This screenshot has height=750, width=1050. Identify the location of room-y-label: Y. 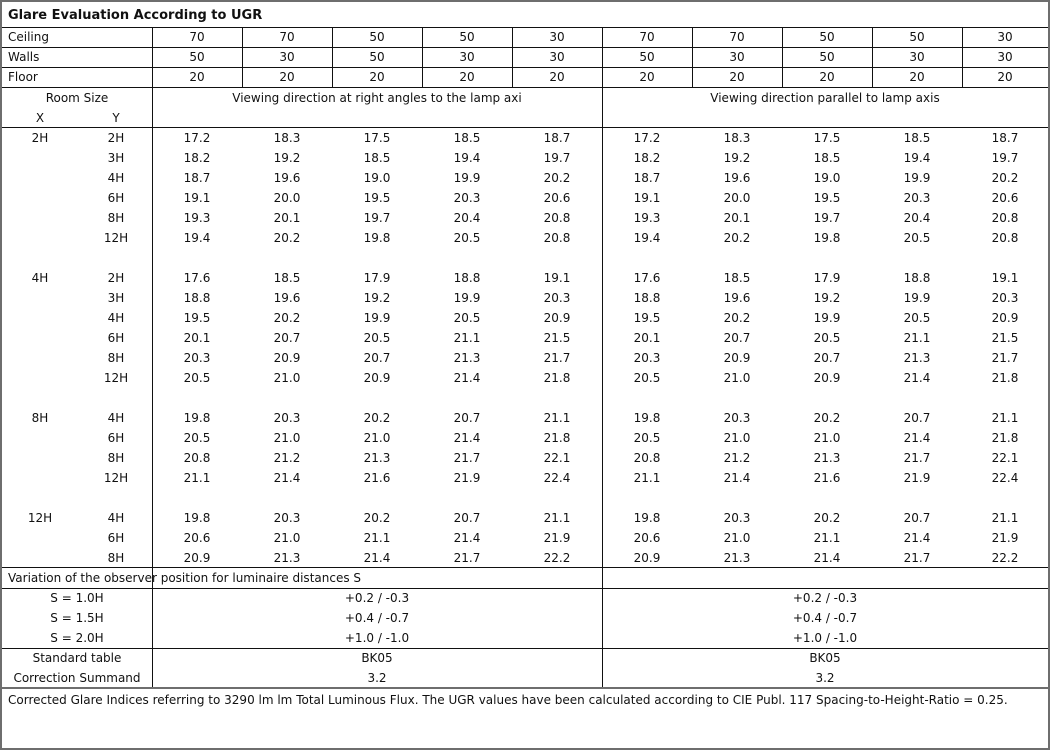
(116, 118).